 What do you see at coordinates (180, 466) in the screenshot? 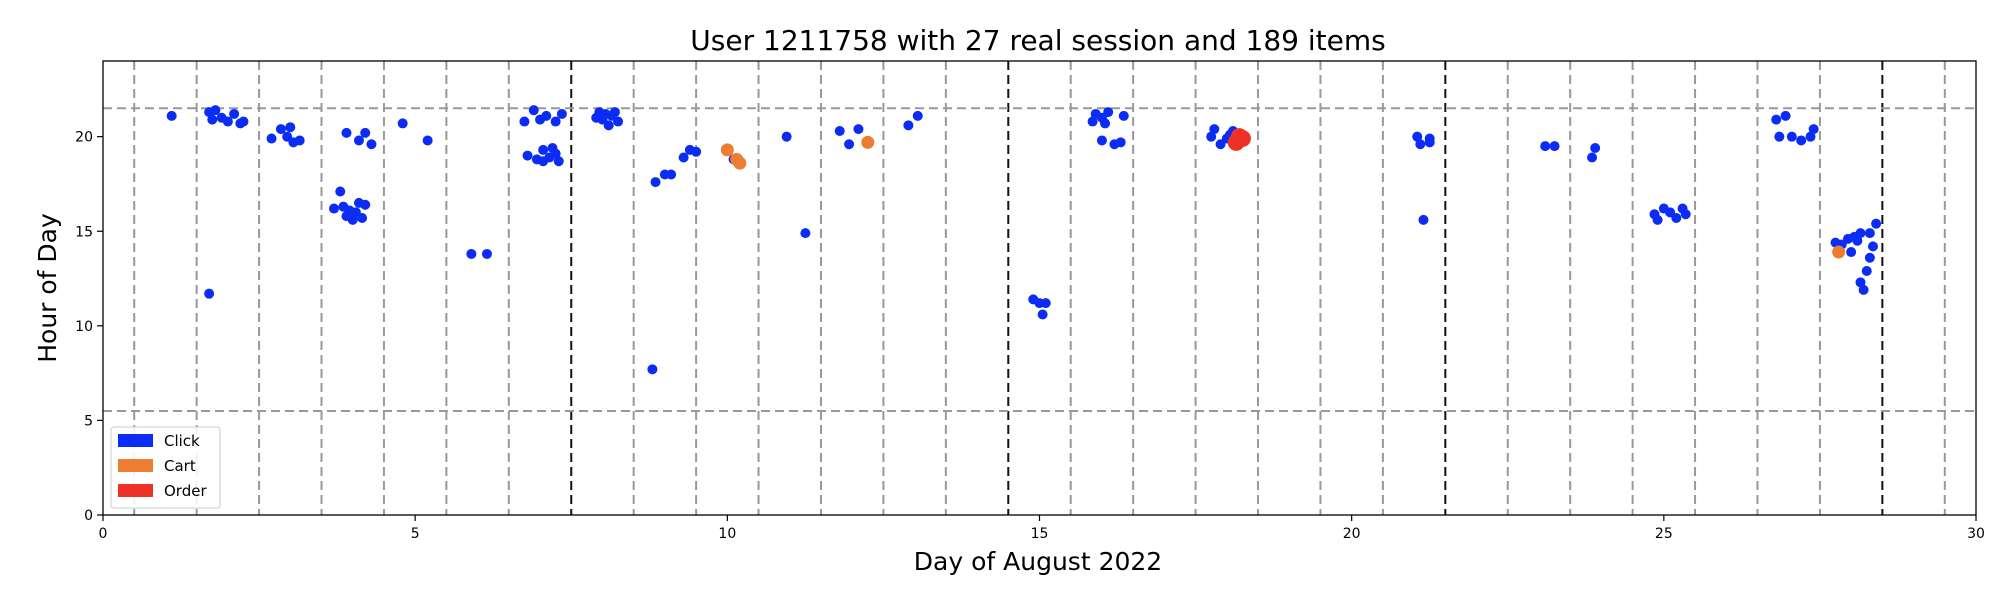
I see `legend-label-cart: Cart` at bounding box center [180, 466].